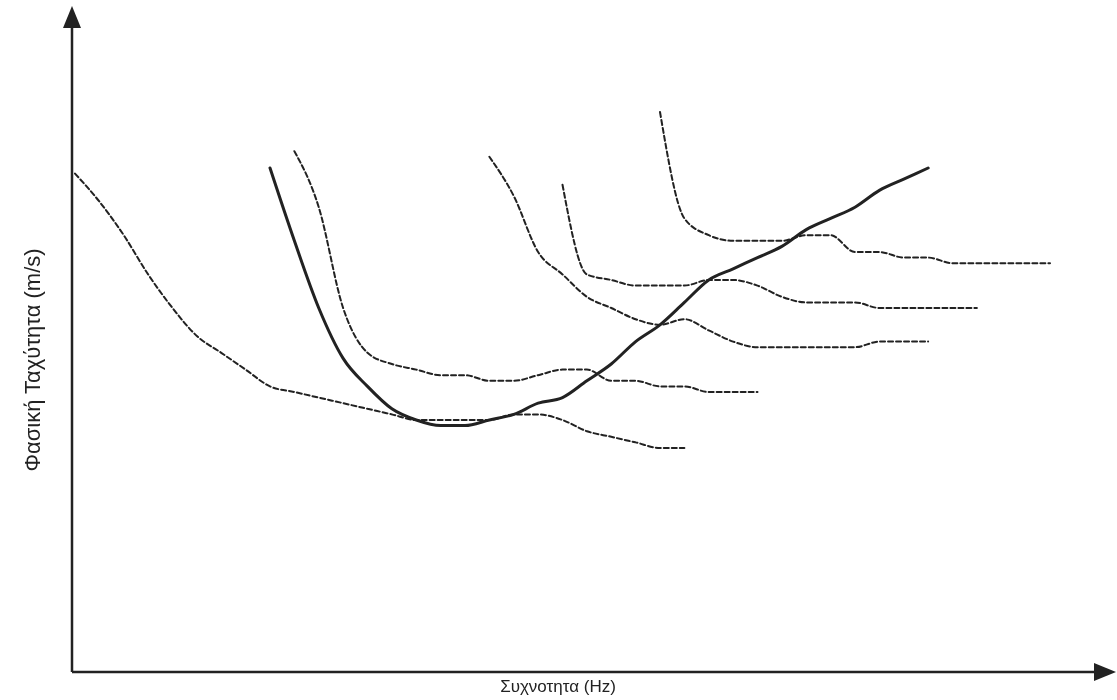 Image resolution: width=1117 pixels, height=700 pixels. What do you see at coordinates (558, 686) in the screenshot?
I see `x-axis-title: Συχνοτητα (Hz)` at bounding box center [558, 686].